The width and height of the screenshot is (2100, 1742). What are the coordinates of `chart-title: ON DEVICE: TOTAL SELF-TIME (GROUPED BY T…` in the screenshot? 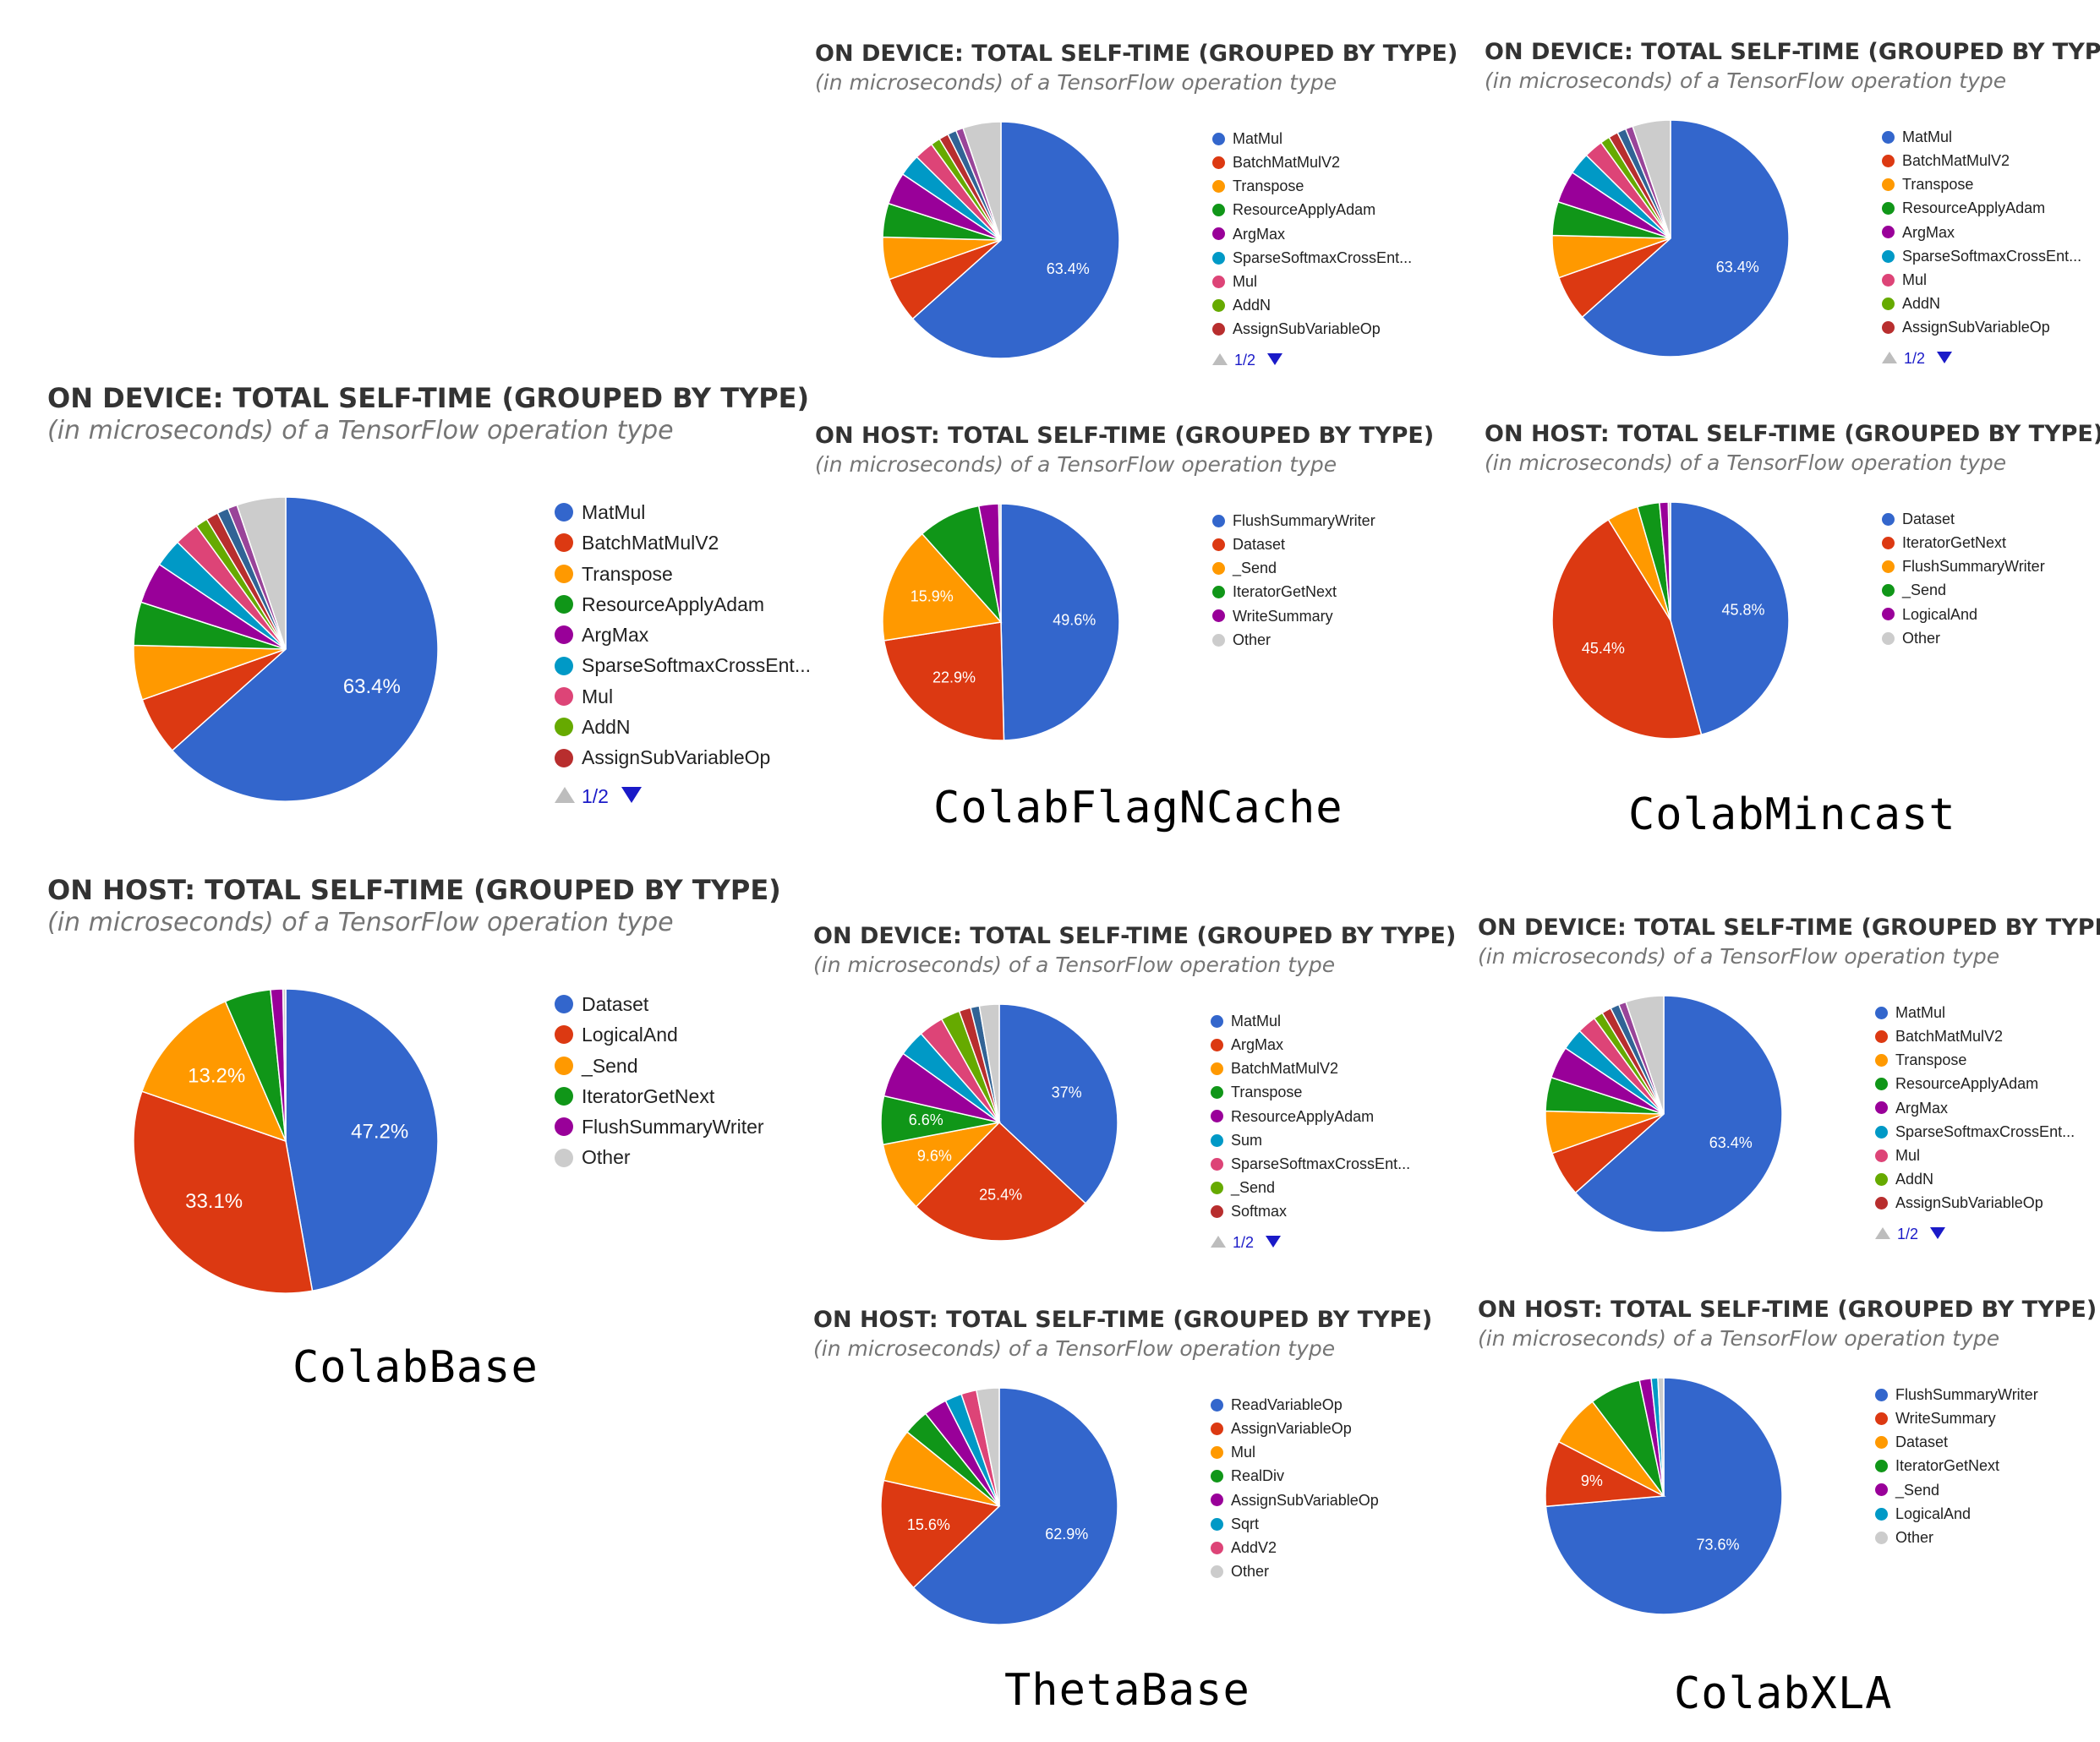 It's located at (1789, 928).